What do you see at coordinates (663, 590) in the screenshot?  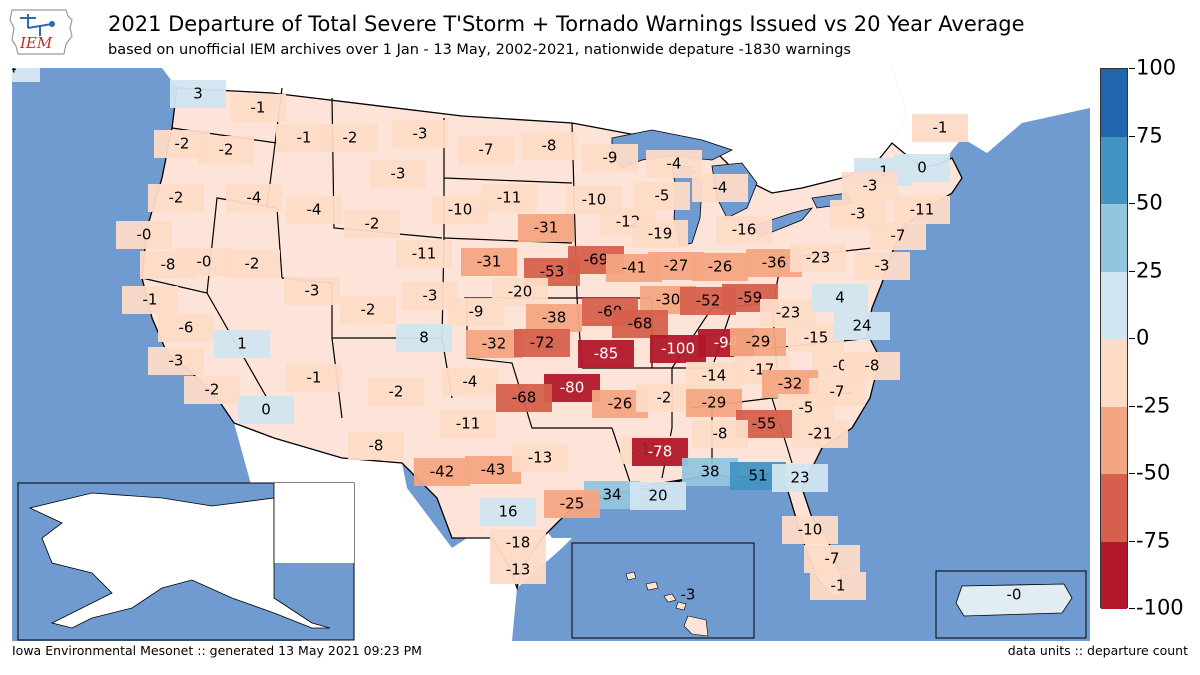 I see `hawaii-inset` at bounding box center [663, 590].